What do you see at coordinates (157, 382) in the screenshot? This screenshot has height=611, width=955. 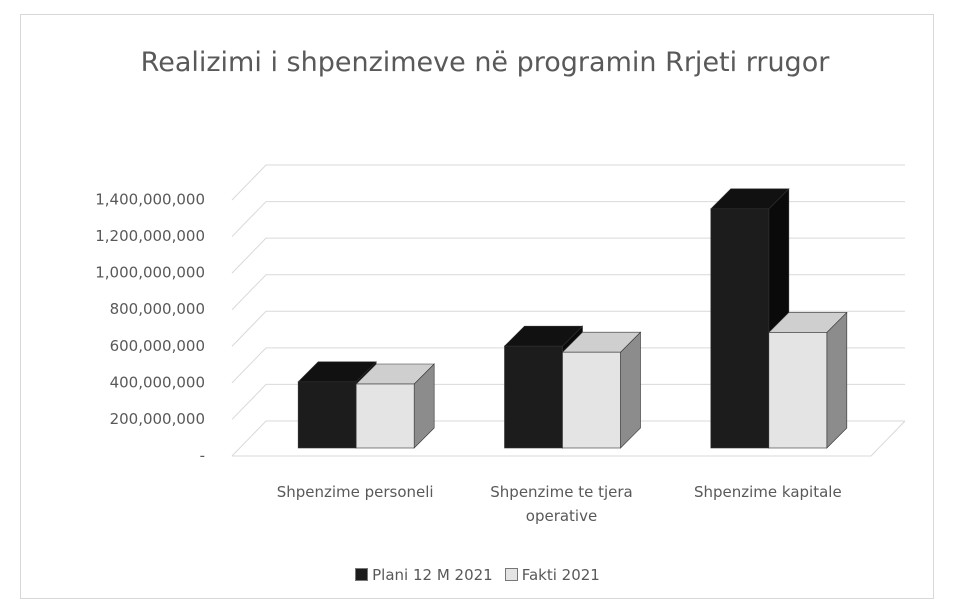 I see `y-tick-label: 400,000,000` at bounding box center [157, 382].